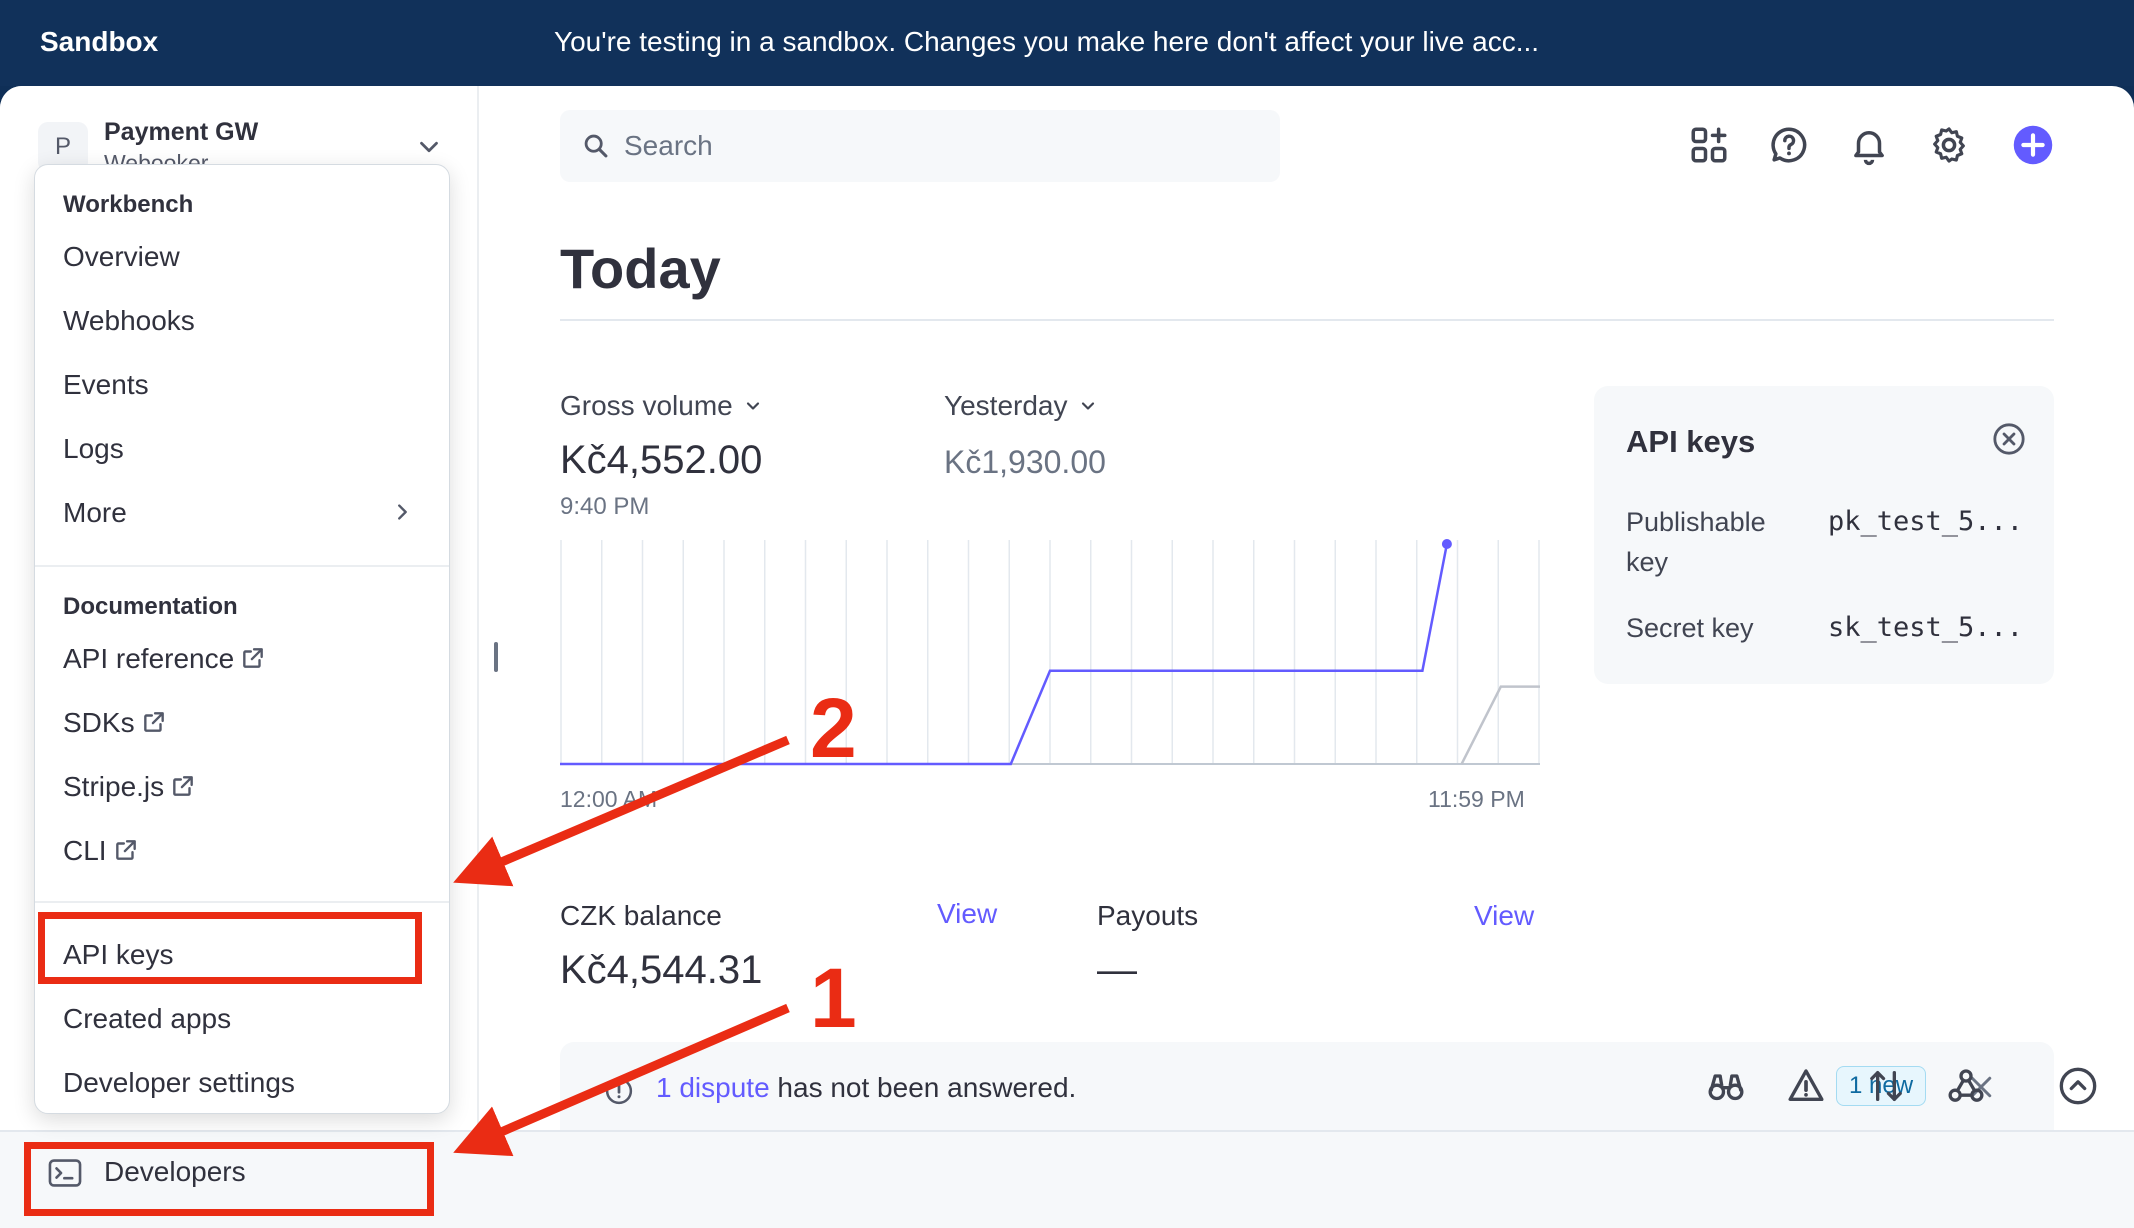 The height and width of the screenshot is (1228, 2134). Describe the element at coordinates (99, 722) in the screenshot. I see `sdks-label: SDKs` at that location.